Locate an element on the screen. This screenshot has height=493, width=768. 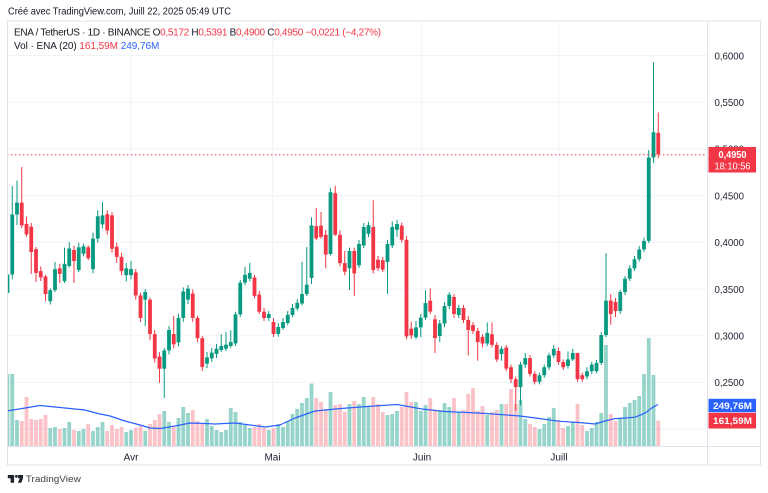
svg-text: 249,76M is located at coordinates (732, 406).